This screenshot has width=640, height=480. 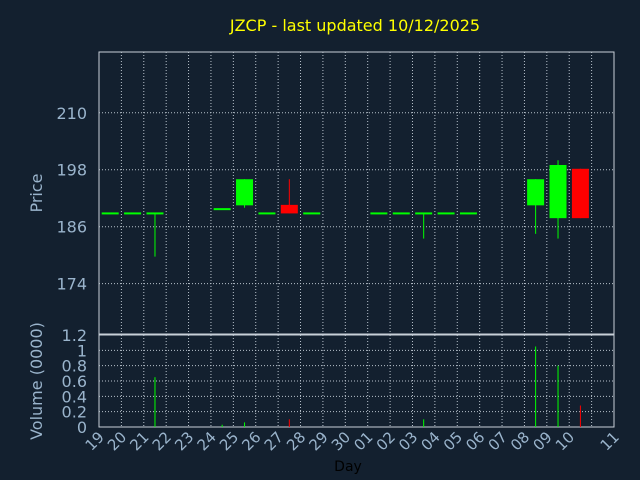 I want to click on volume-axis-label: Volume (0000), so click(x=36, y=381).